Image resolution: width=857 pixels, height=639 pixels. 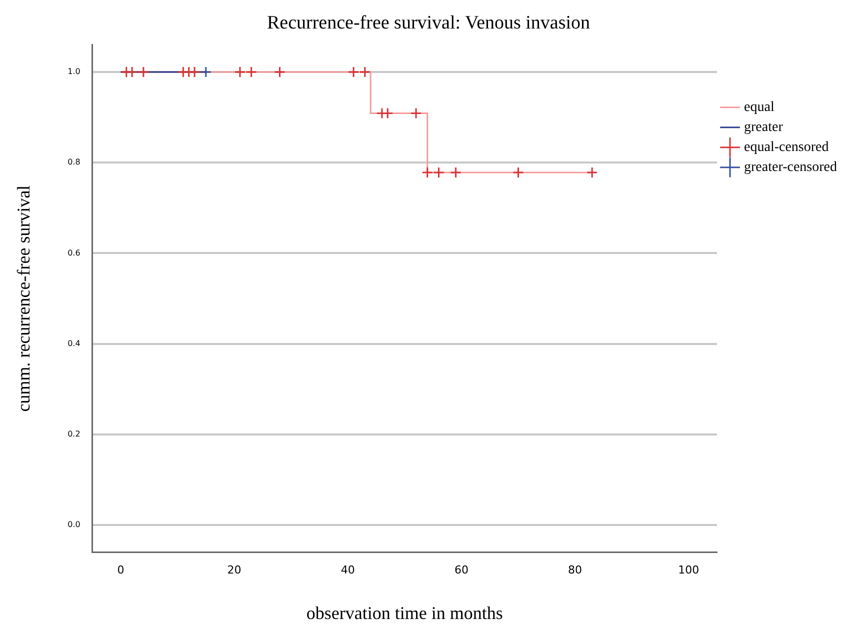 I want to click on x-tick-label: 60, so click(x=461, y=570).